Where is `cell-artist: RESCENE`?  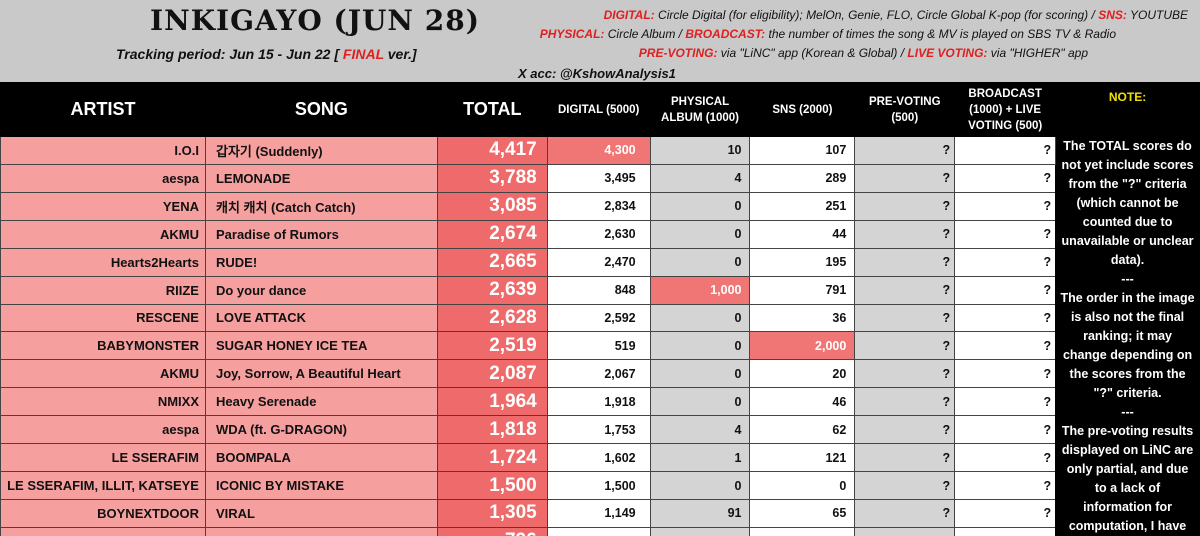 cell-artist: RESCENE is located at coordinates (103, 318).